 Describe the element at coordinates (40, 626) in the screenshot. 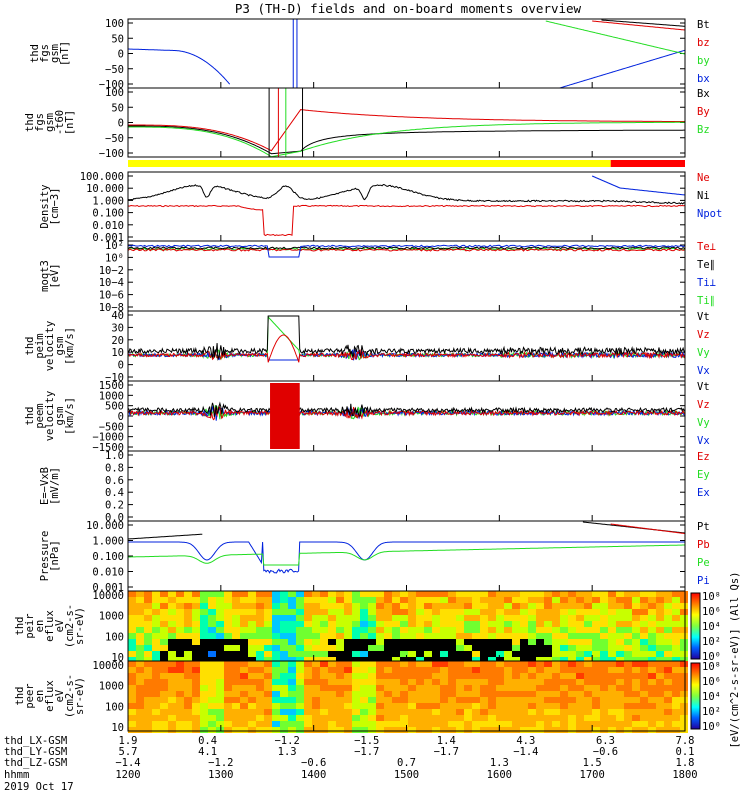

I see `ylabel-line: en` at that location.